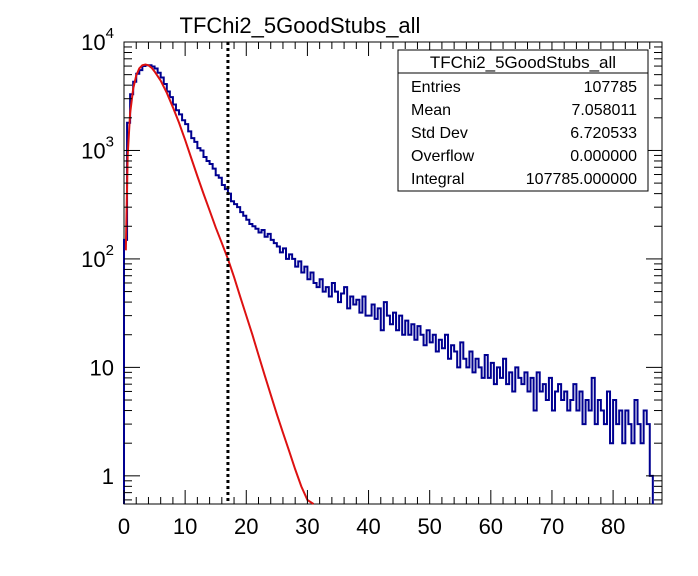 Image resolution: width=698 pixels, height=576 pixels. What do you see at coordinates (429, 526) in the screenshot?
I see `x-tick-label: 50` at bounding box center [429, 526].